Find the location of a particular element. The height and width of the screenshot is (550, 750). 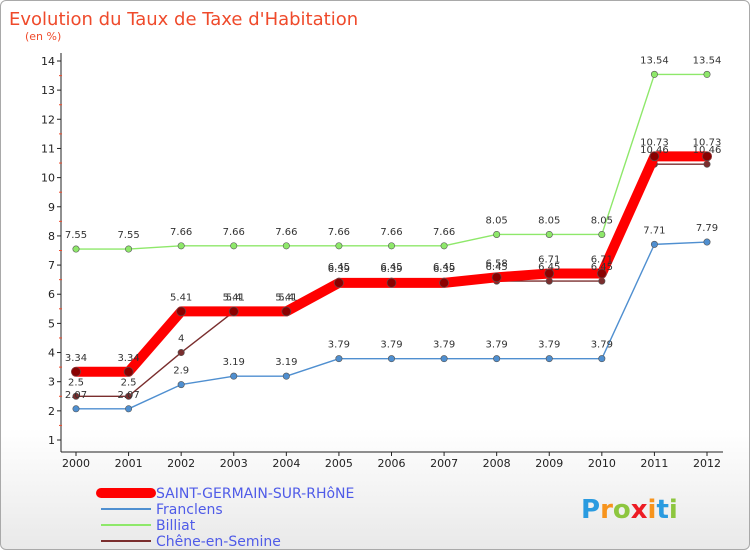

y-tick-label: 13 is located at coordinates (48, 90).